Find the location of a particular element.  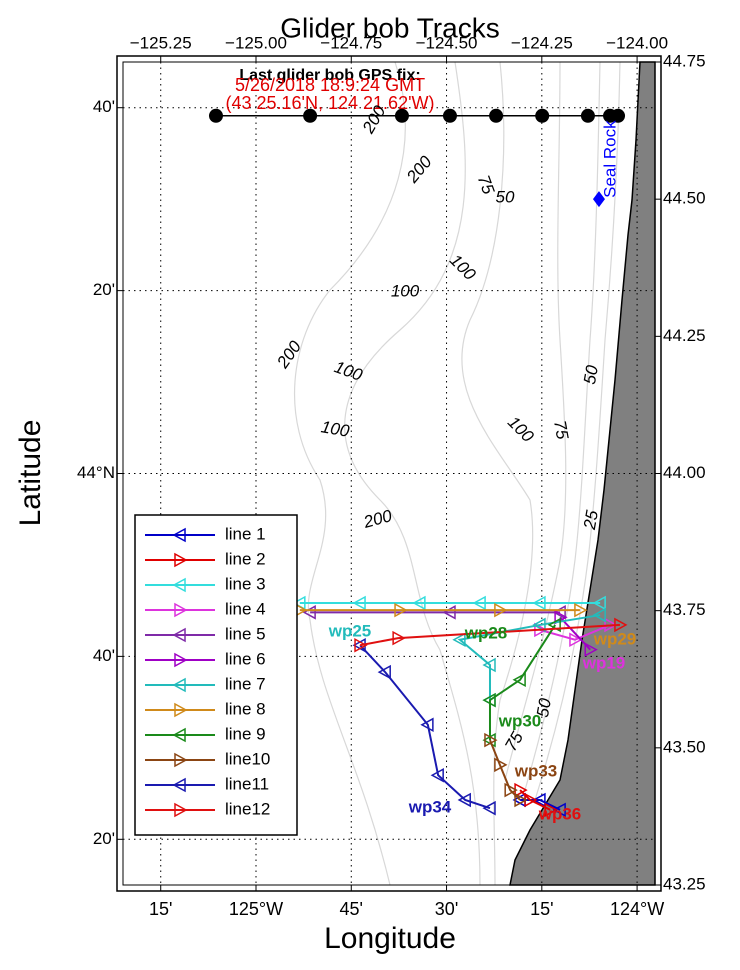

legend-box is located at coordinates (216, 675).